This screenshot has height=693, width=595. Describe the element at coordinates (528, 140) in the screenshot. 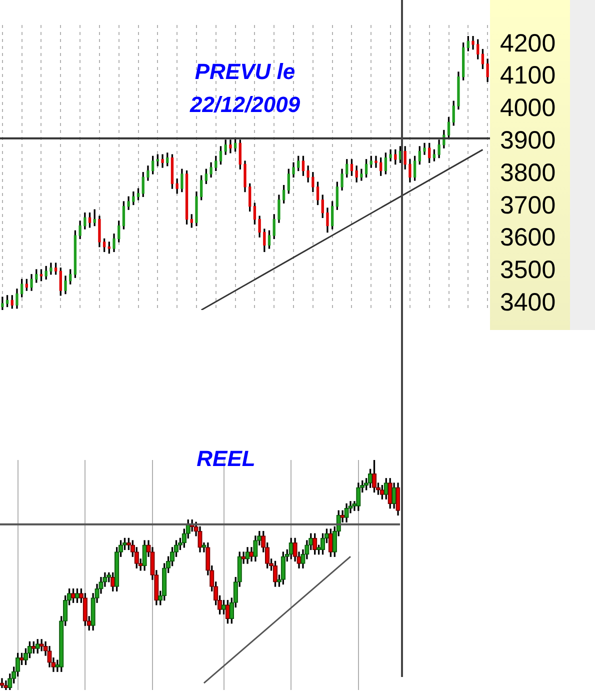

I see `y-tick-label: 3900` at that location.